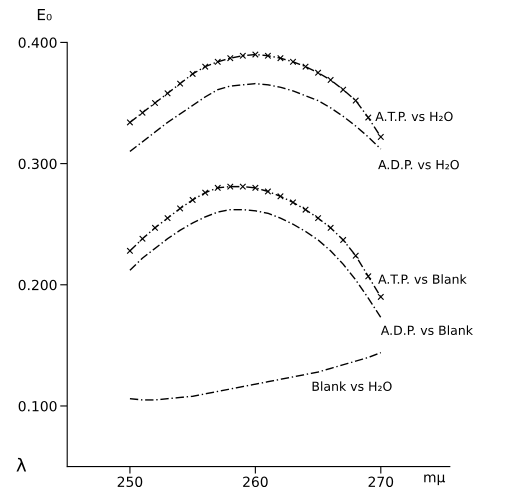 This screenshot has width=517, height=499. What do you see at coordinates (45, 14) in the screenshot?
I see `y-axis-title: E₀` at bounding box center [45, 14].